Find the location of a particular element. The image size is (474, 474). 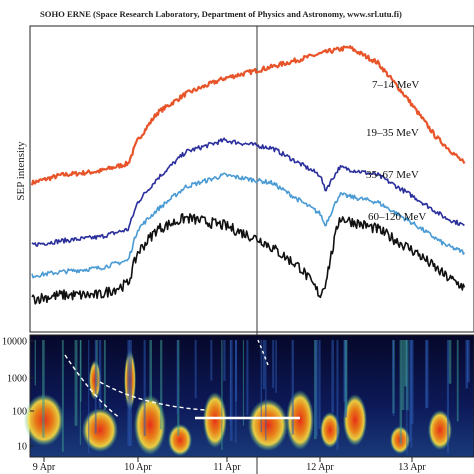

x-tick-label-1: 10 Apr is located at coordinates (138, 467).